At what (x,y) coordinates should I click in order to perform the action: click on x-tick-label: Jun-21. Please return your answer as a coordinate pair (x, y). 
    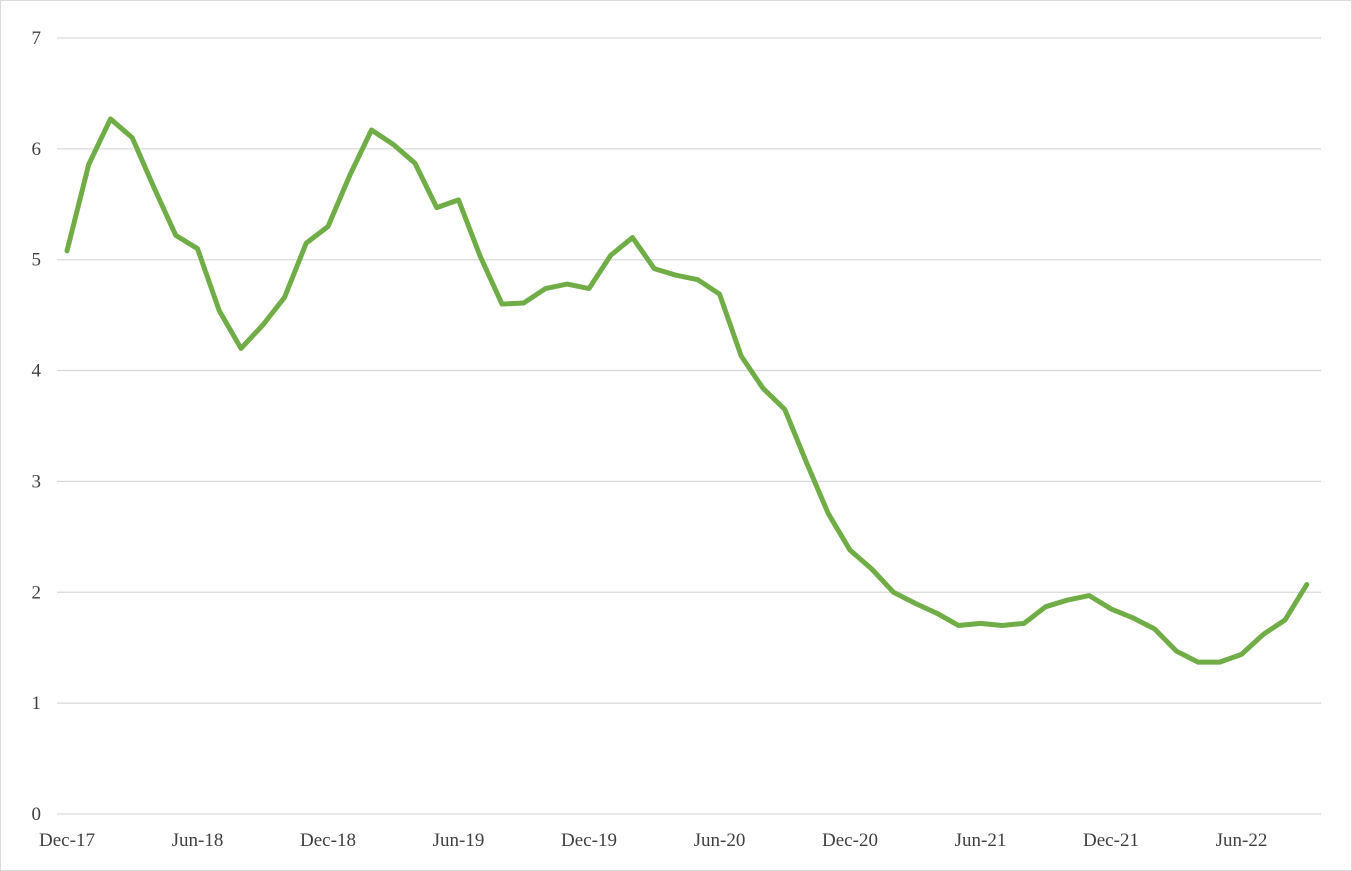
    Looking at the image, I should click on (981, 840).